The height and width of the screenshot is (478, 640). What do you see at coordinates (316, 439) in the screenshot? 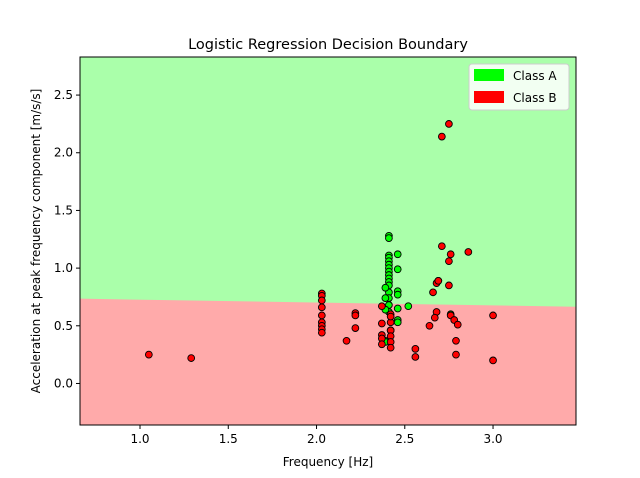
I see `x-tick-label: 2.0` at bounding box center [316, 439].